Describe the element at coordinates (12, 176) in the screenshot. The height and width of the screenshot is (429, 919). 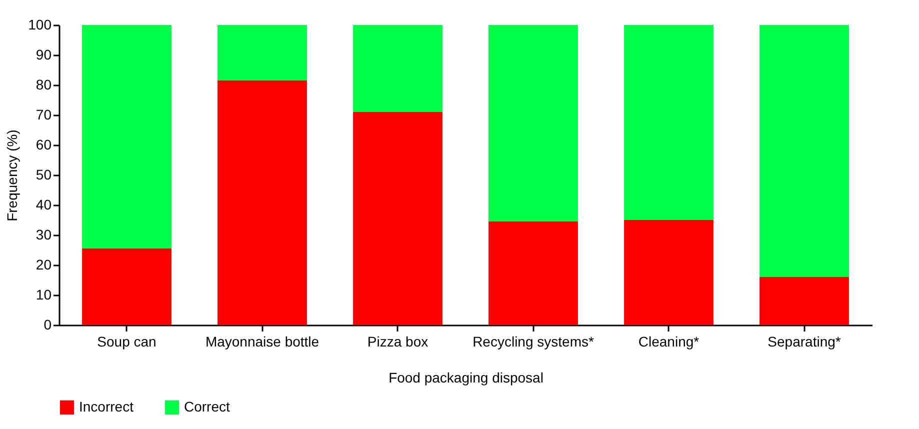
I see `y-axis-title: Frequency (%)` at that location.